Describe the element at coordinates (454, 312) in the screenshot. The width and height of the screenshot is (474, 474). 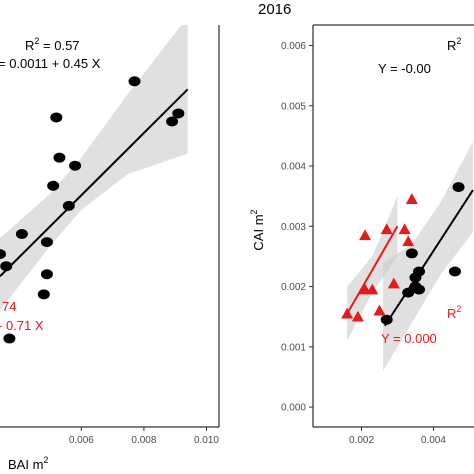
I see `right-red-r2: R2` at that location.